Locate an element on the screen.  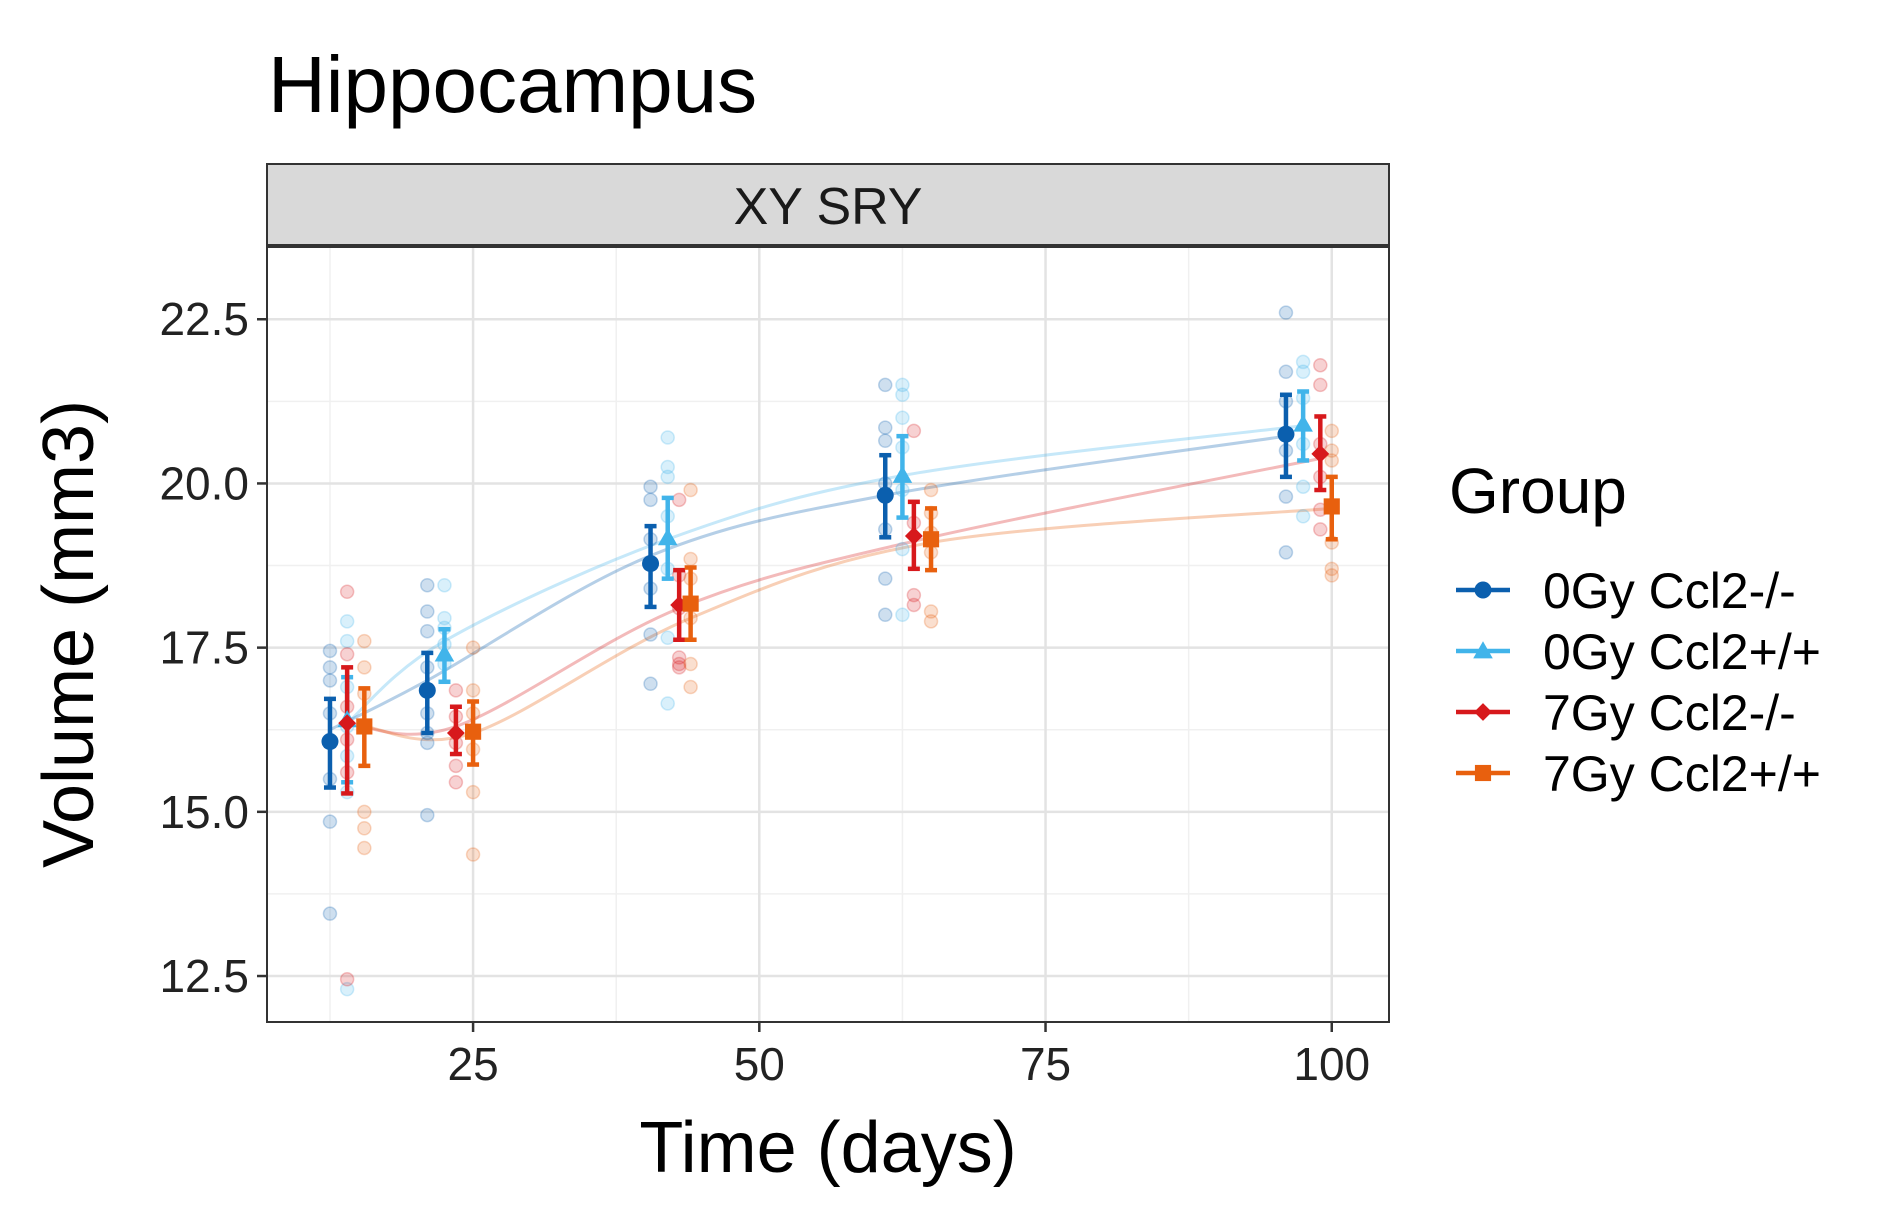
chart-title: Hippocampus is located at coordinates (512, 84).